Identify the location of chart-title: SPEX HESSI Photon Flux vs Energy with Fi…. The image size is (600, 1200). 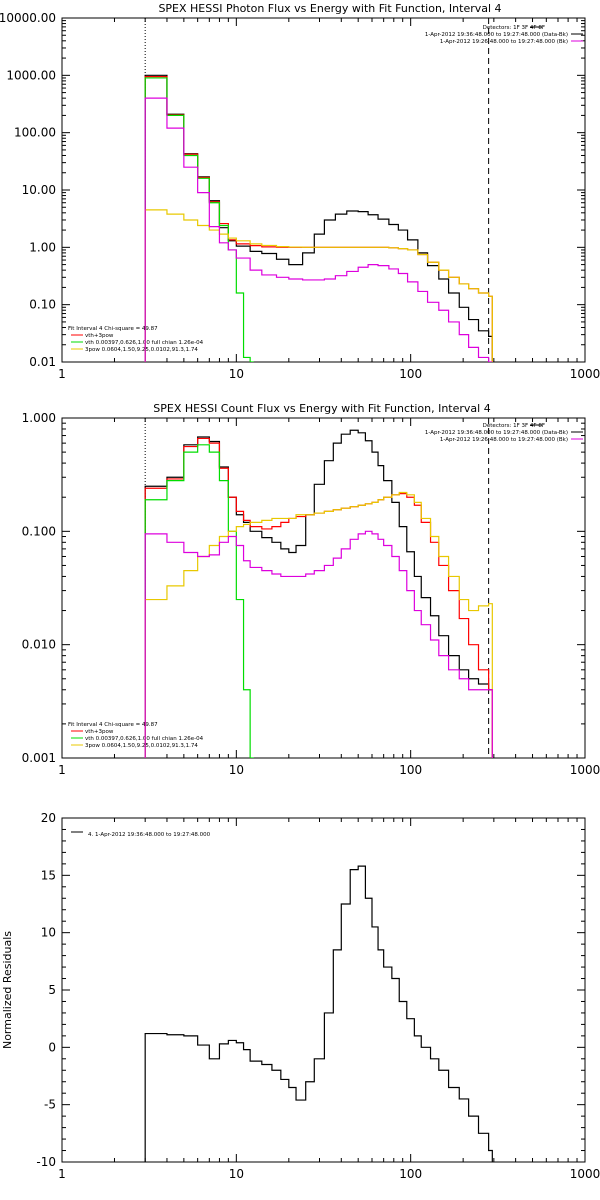
(329, 8).